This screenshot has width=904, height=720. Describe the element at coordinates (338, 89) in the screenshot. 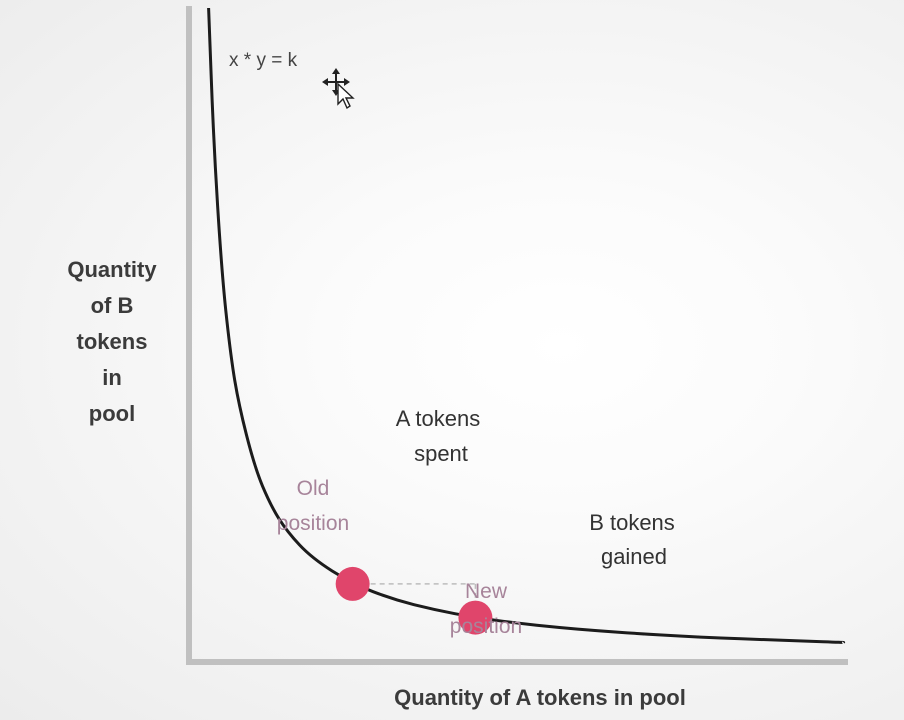

I see `move-cursor-icon` at that location.